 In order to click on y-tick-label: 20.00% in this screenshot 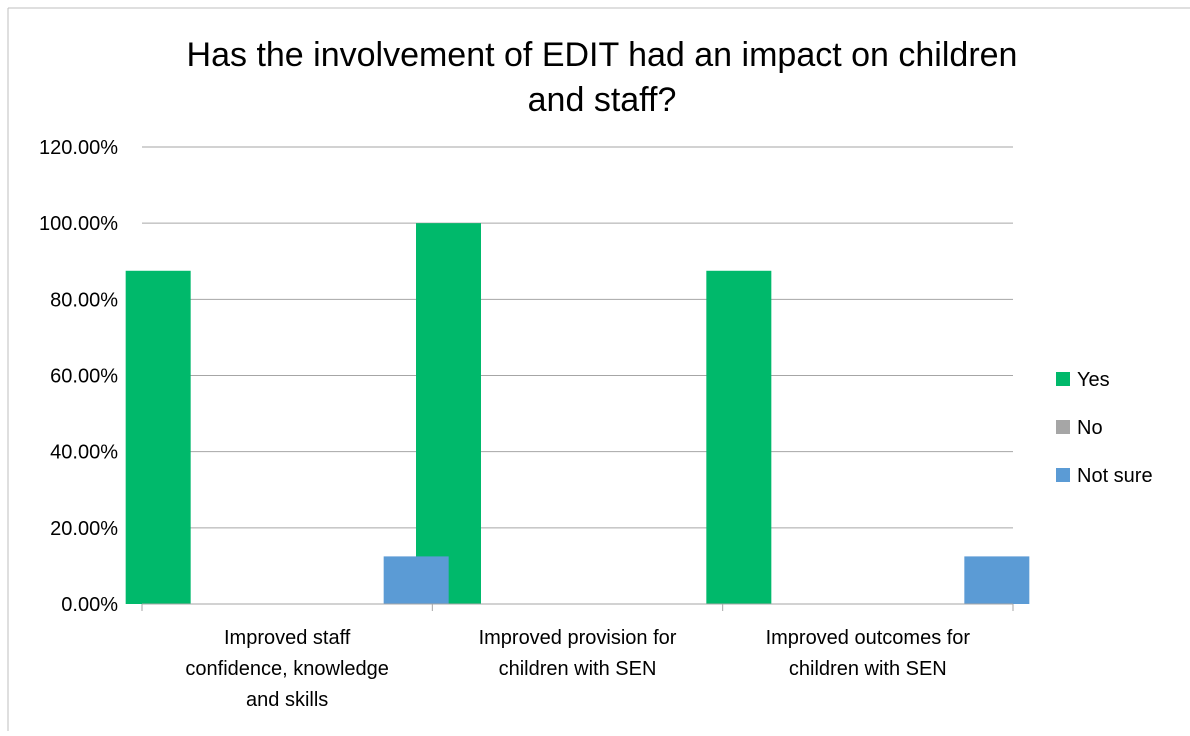, I will do `click(84, 529)`.